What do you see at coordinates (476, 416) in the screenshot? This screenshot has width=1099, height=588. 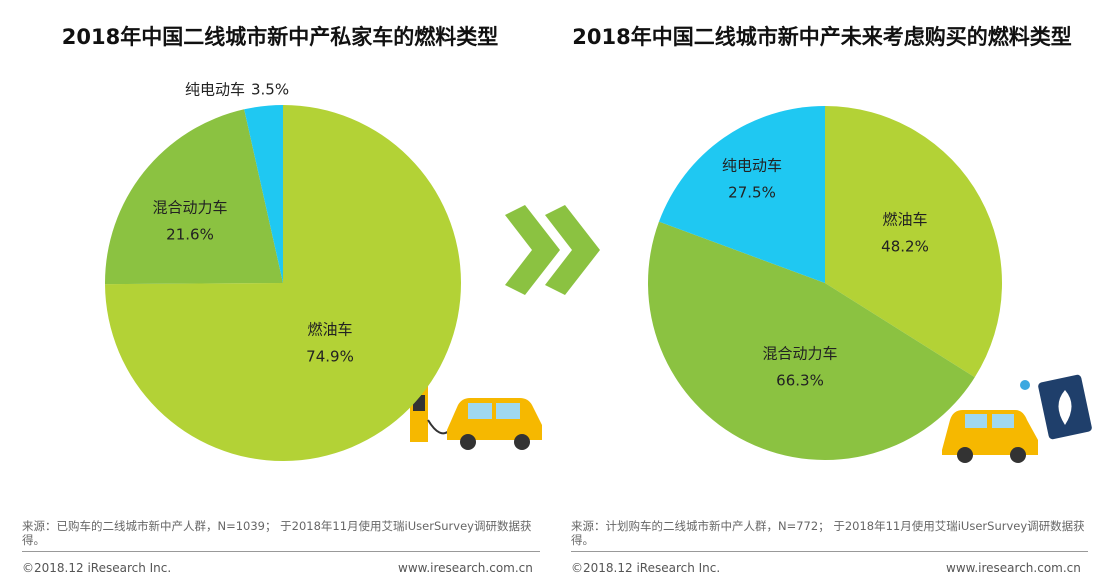 I see `charger-car-icon` at bounding box center [476, 416].